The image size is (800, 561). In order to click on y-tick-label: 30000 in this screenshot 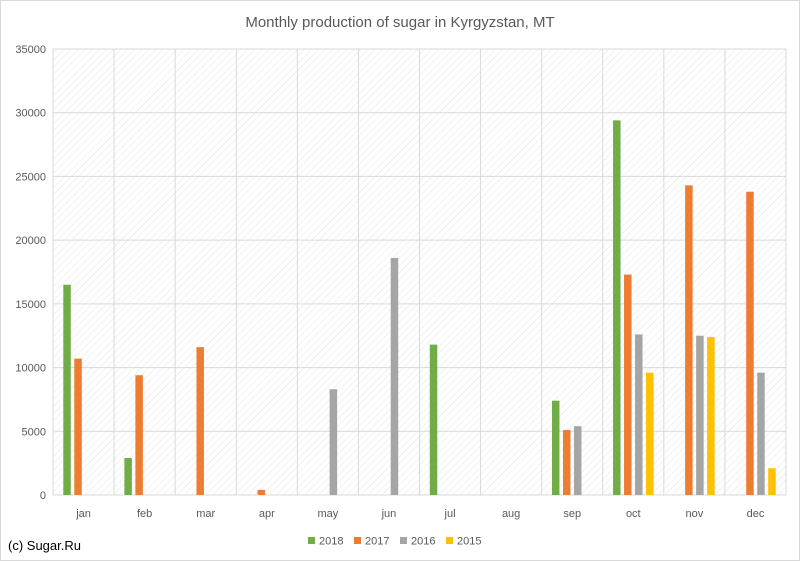, I will do `click(30, 114)`.